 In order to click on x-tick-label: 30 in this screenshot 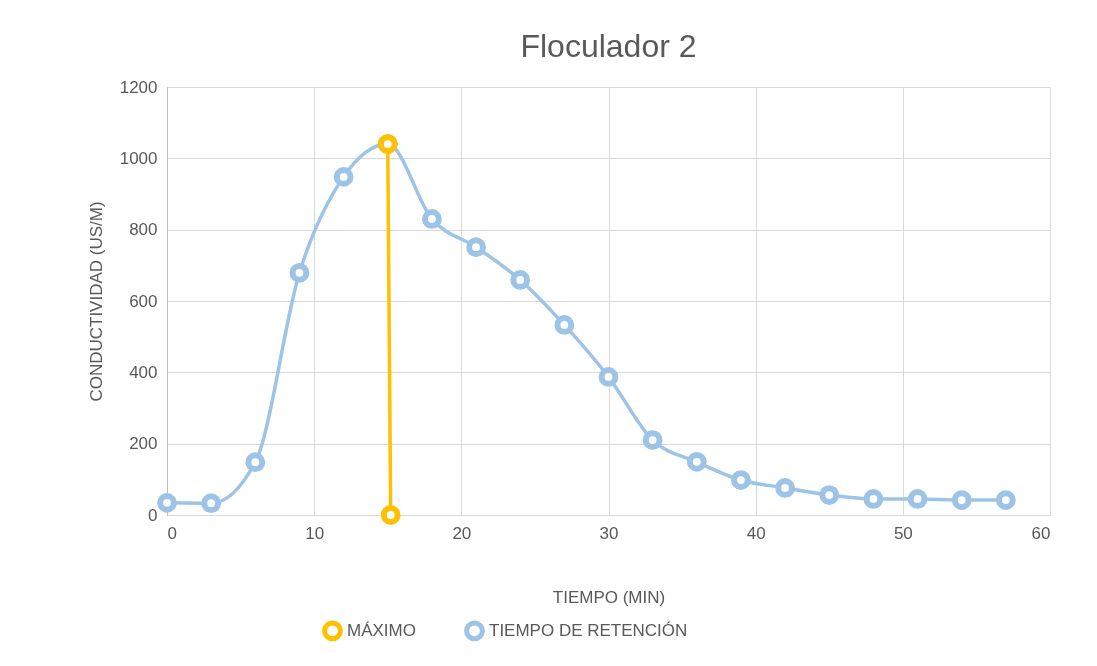, I will do `click(609, 533)`.